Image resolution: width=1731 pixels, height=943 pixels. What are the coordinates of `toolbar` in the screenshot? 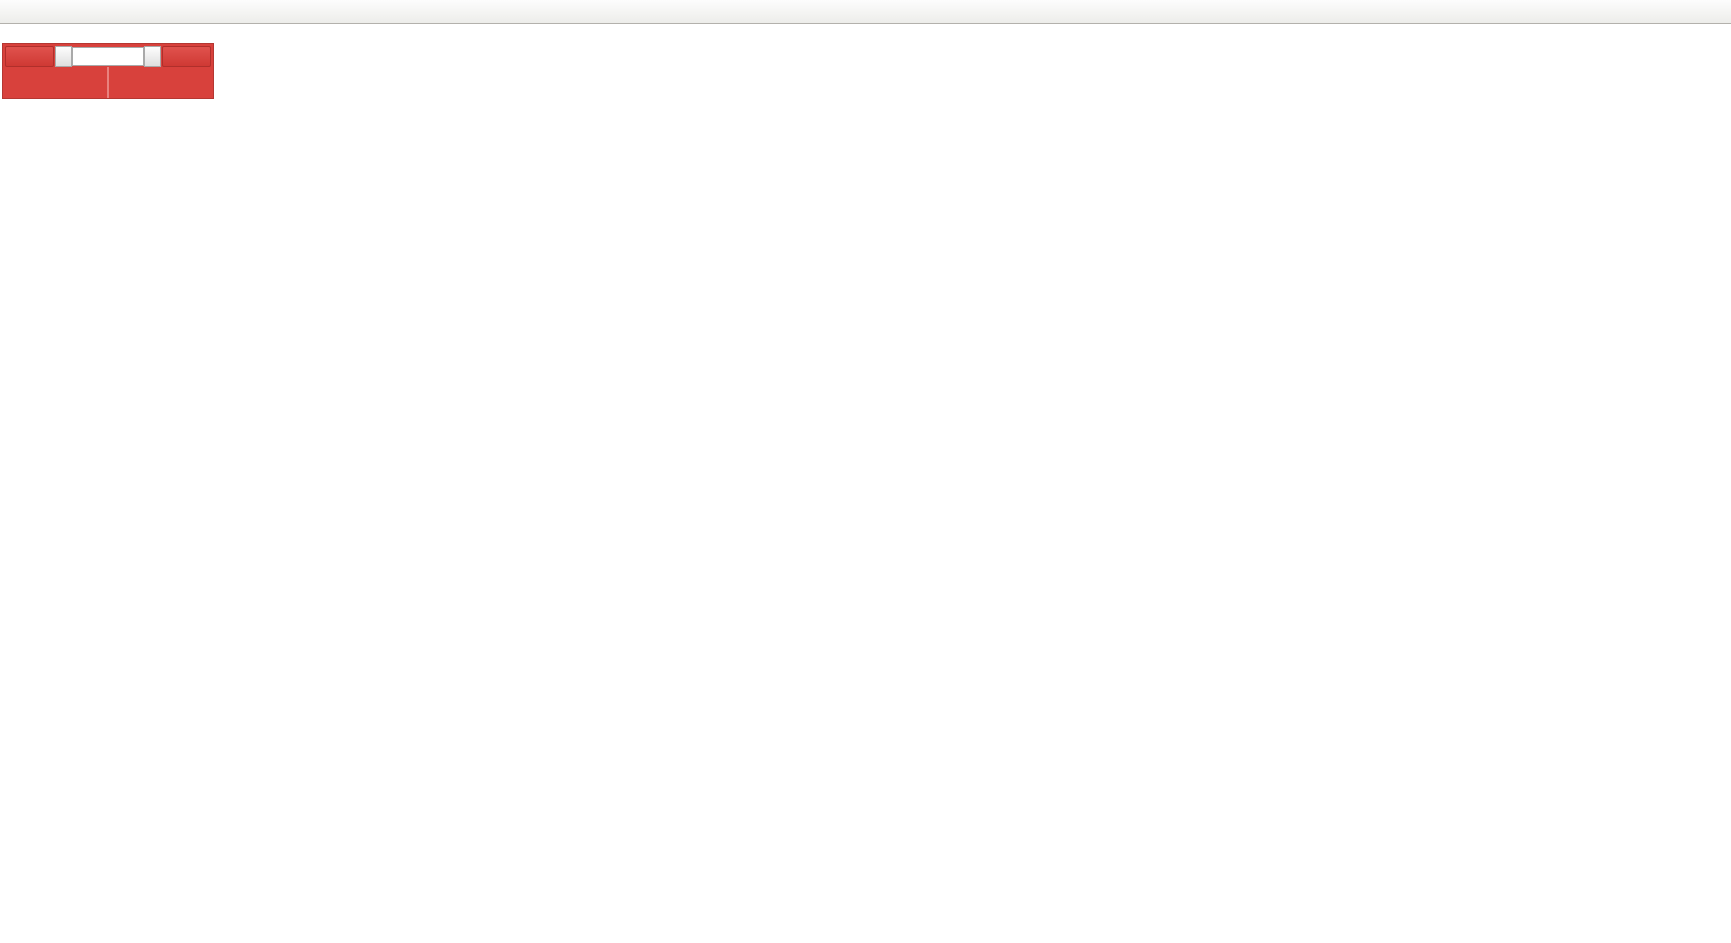 It's located at (865, 12).